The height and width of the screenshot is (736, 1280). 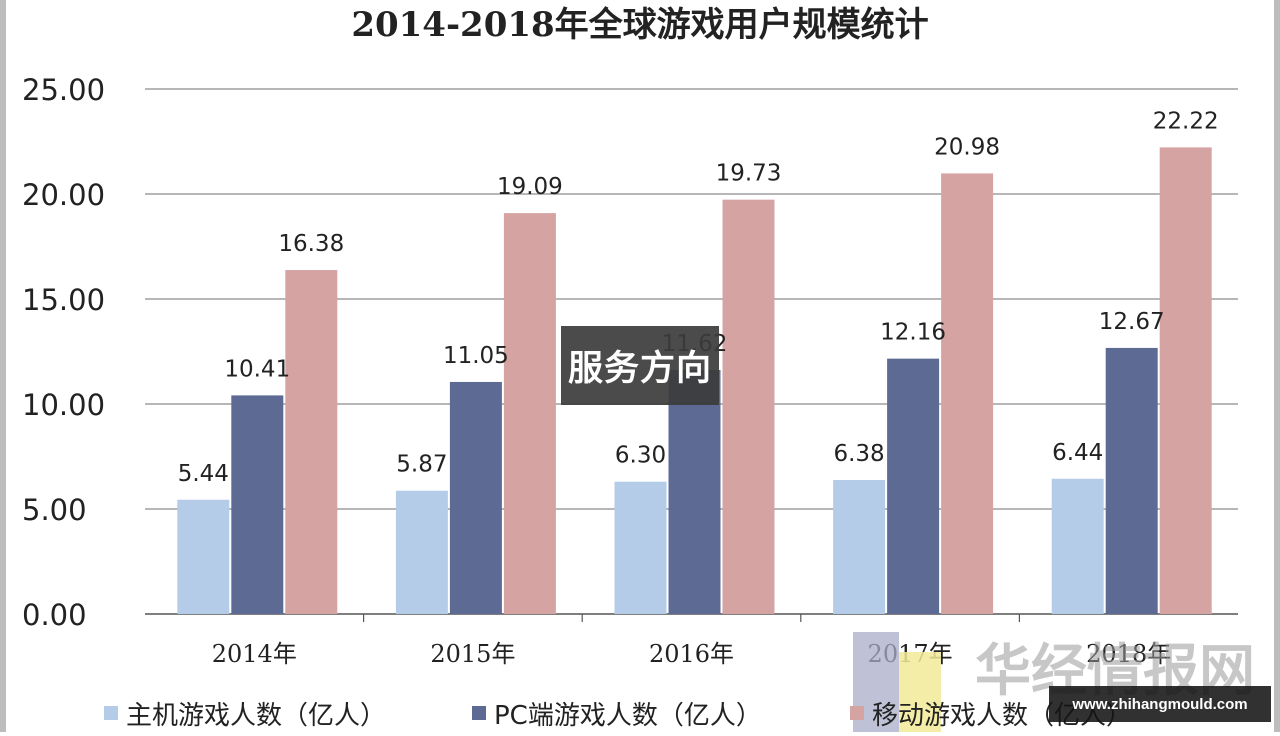 I want to click on legend: 主机游戏人数（亿人） PC端游戏人数（亿人） 移动游戏人数（亿人）, so click(x=618, y=716).